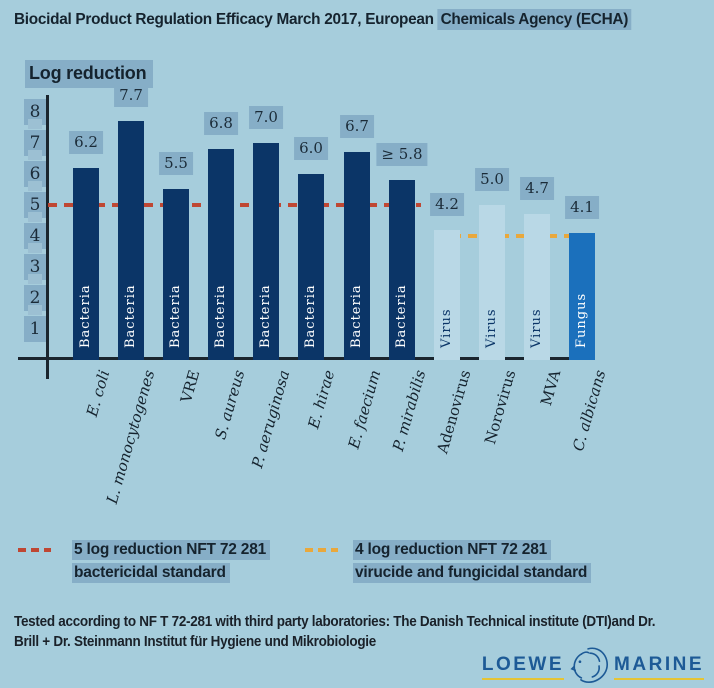 Image resolution: width=714 pixels, height=688 pixels. What do you see at coordinates (86, 264) in the screenshot?
I see `bar-e-coli` at bounding box center [86, 264].